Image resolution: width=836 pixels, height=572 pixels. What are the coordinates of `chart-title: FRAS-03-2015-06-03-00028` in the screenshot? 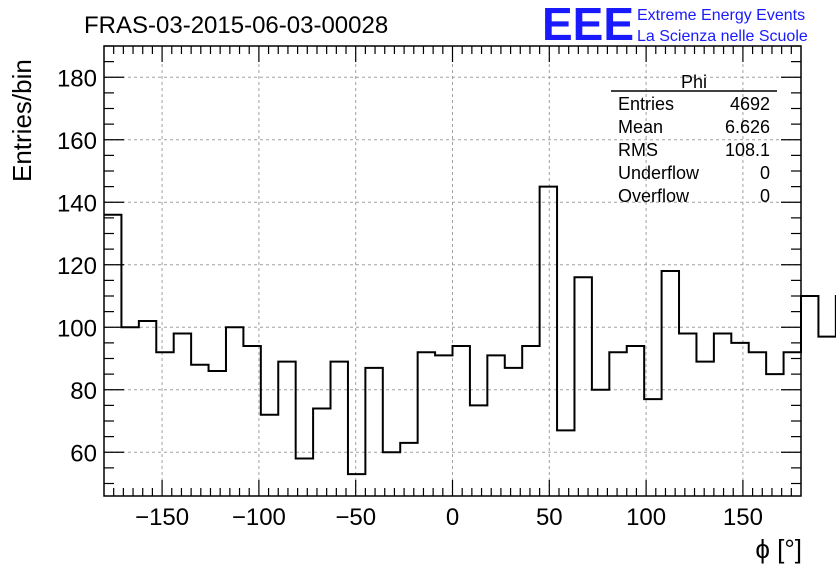 It's located at (236, 25).